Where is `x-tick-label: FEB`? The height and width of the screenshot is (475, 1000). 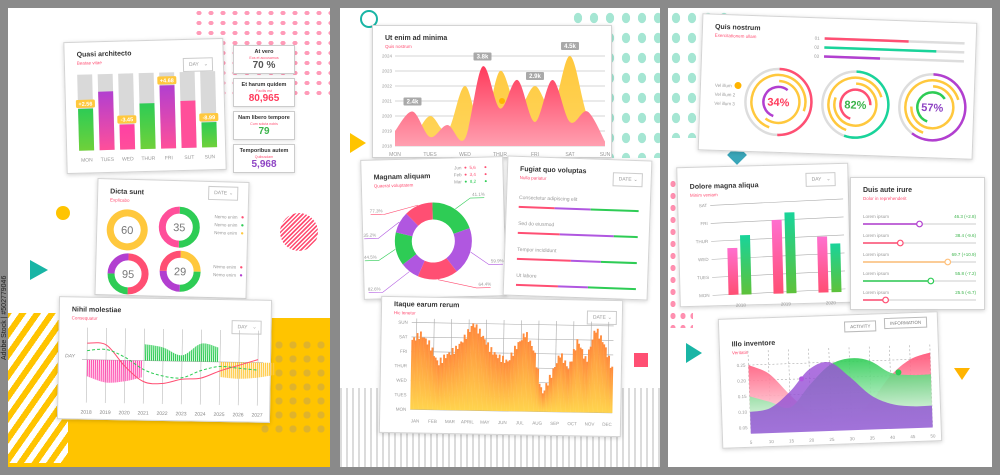
x-tick-label: FEB is located at coordinates (432, 421).